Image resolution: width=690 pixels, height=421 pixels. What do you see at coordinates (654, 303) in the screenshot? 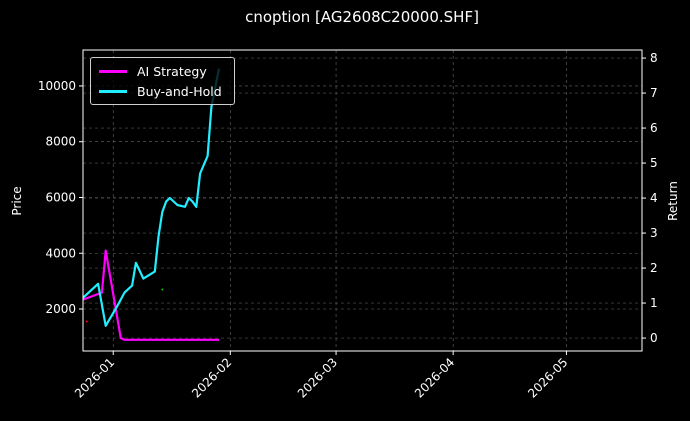
I see `right-tick-label: 1` at bounding box center [654, 303].